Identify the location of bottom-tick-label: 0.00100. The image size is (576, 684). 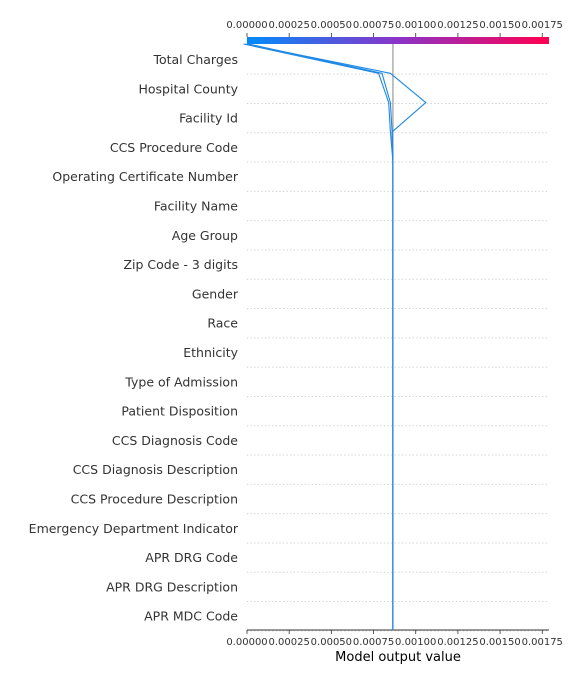
(415, 642).